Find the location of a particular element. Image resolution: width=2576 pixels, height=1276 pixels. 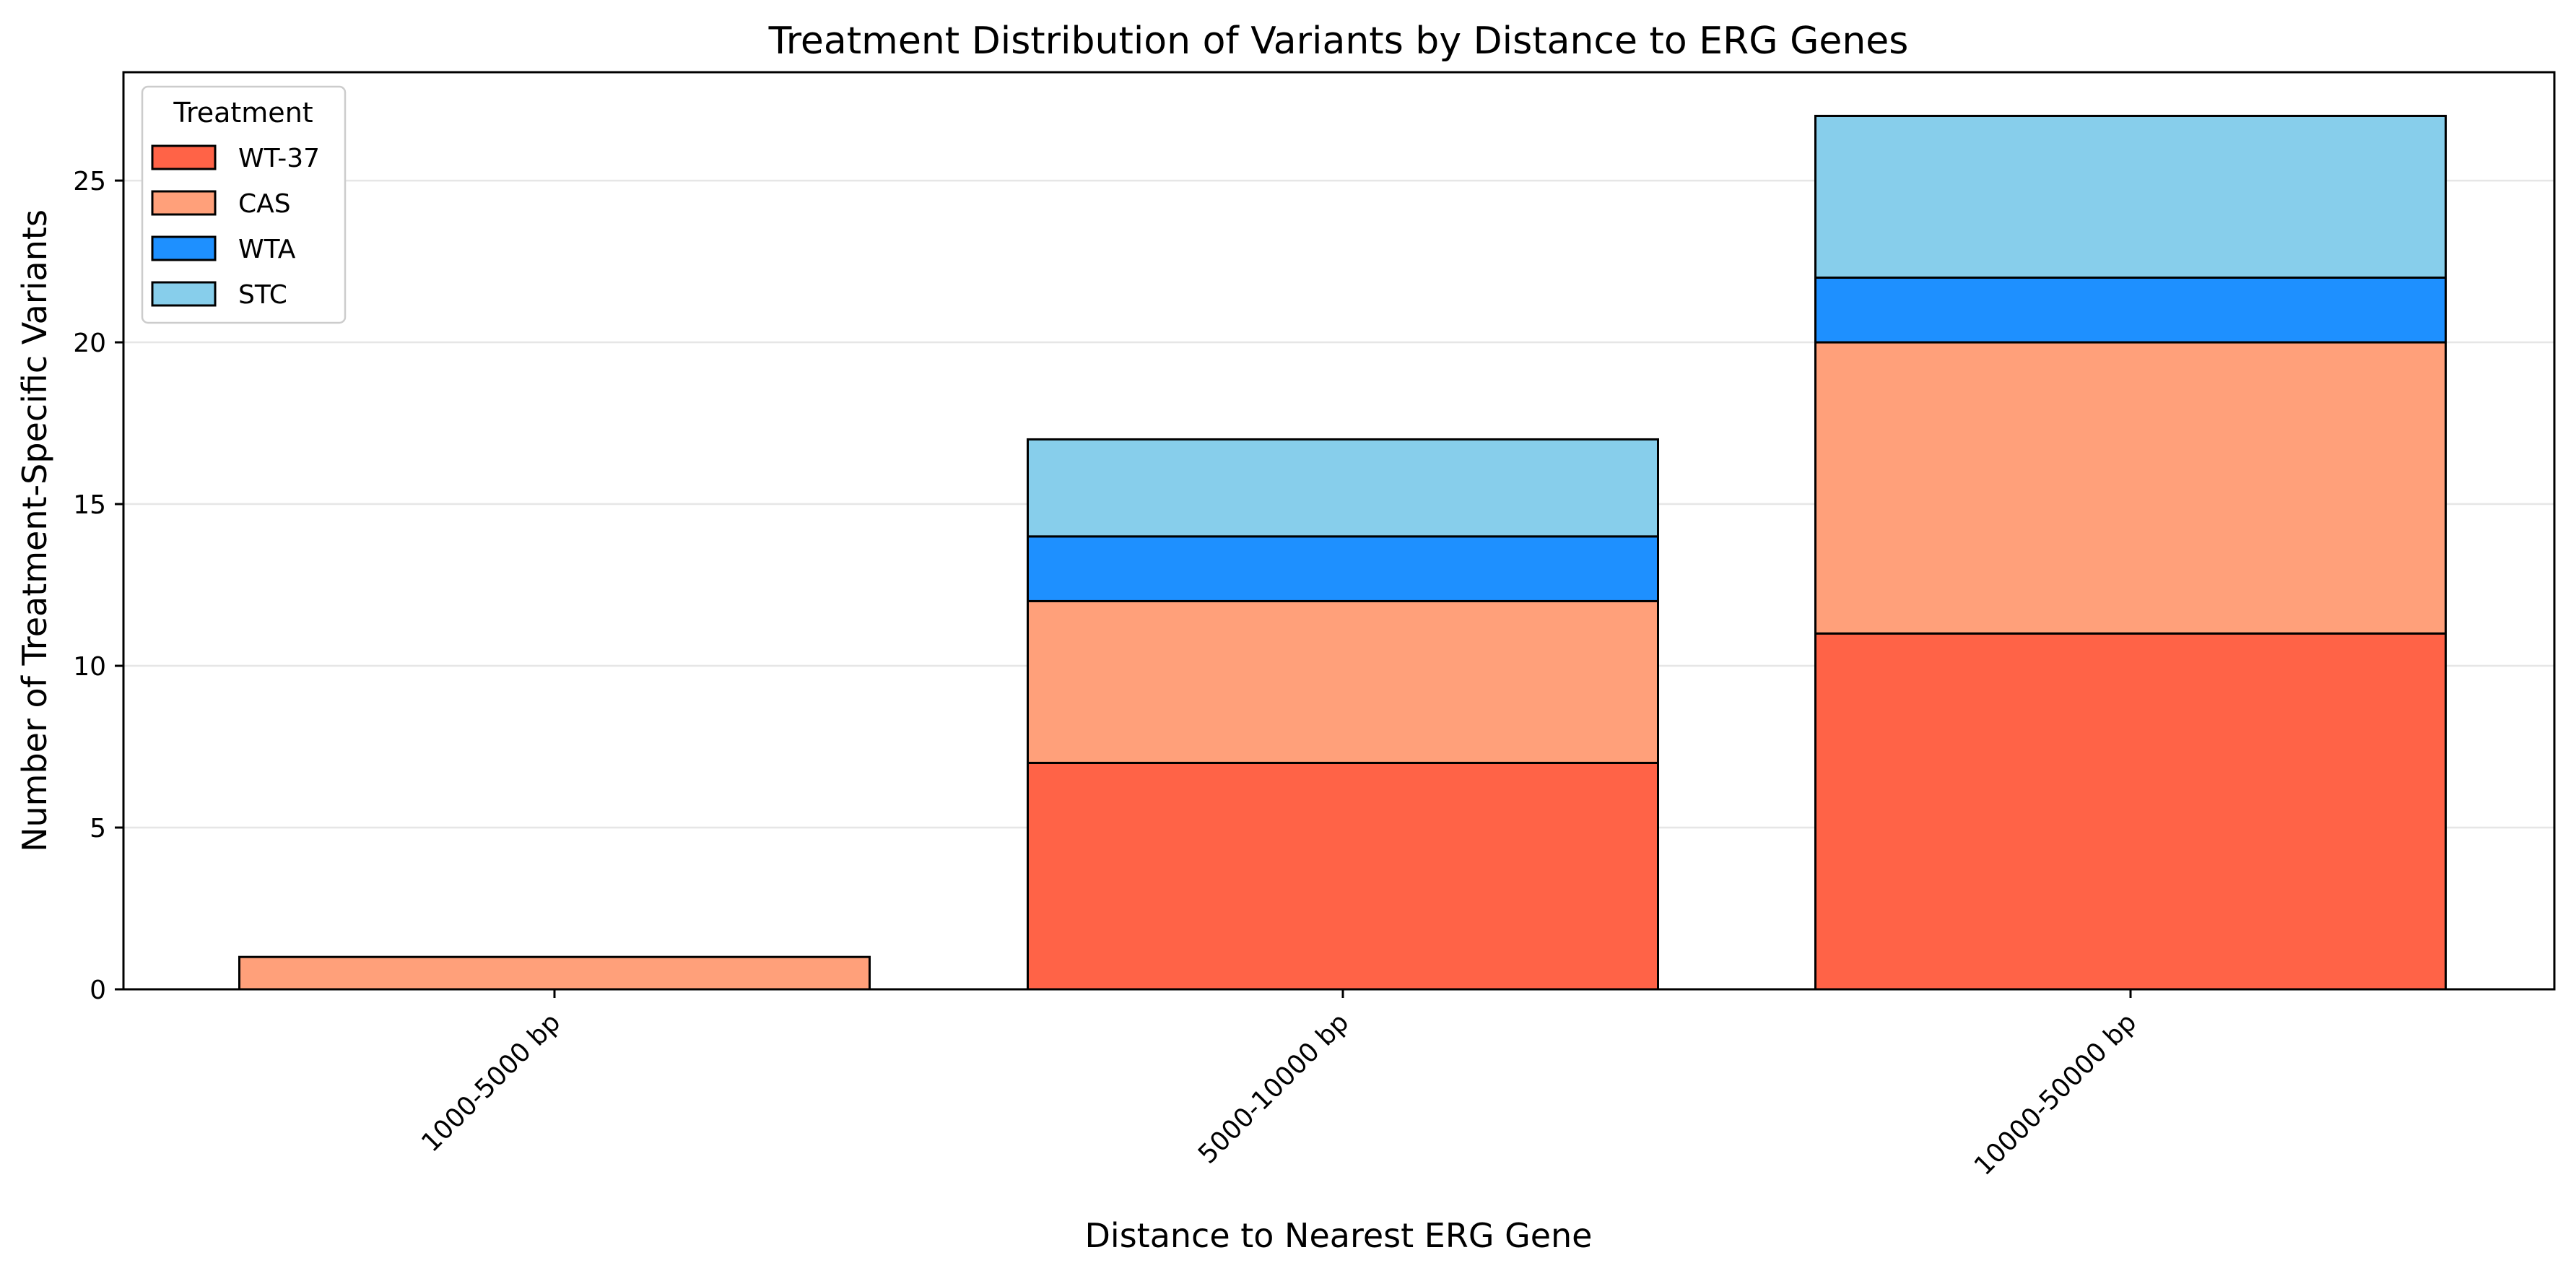

y-tick-label: 10 is located at coordinates (89, 667).